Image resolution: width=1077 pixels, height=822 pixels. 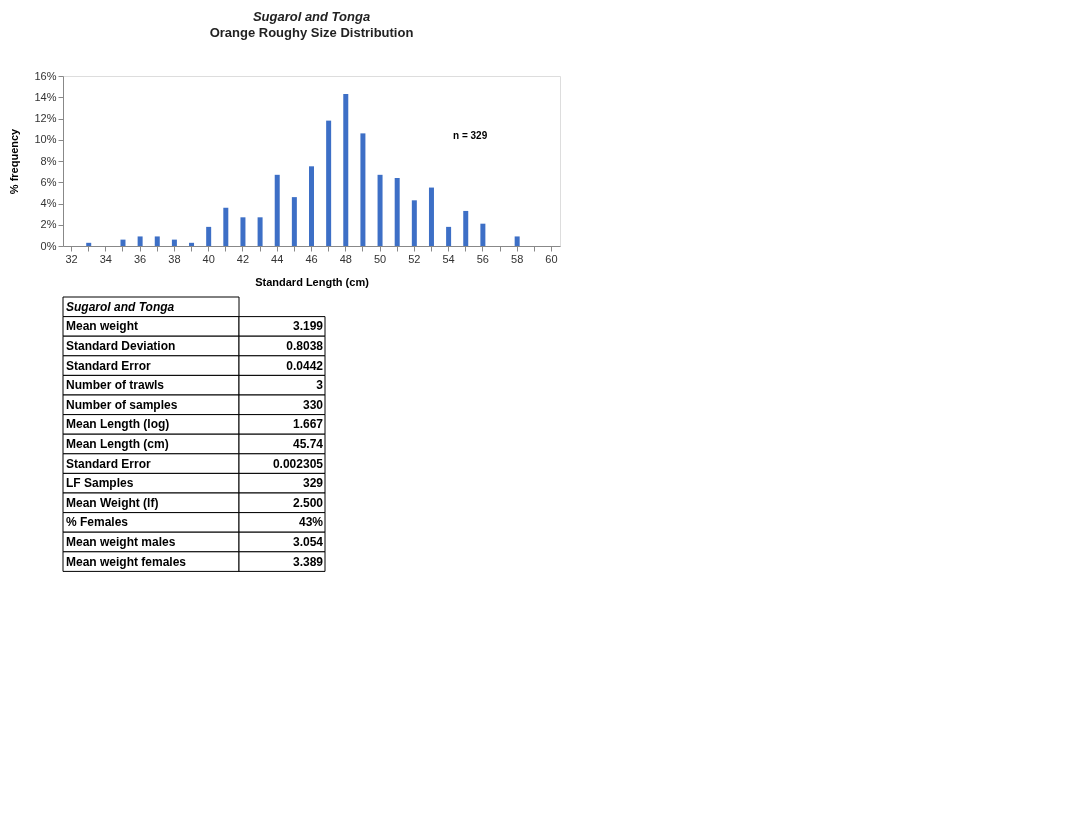 I want to click on category-label: Mean weight males, so click(x=121, y=542).